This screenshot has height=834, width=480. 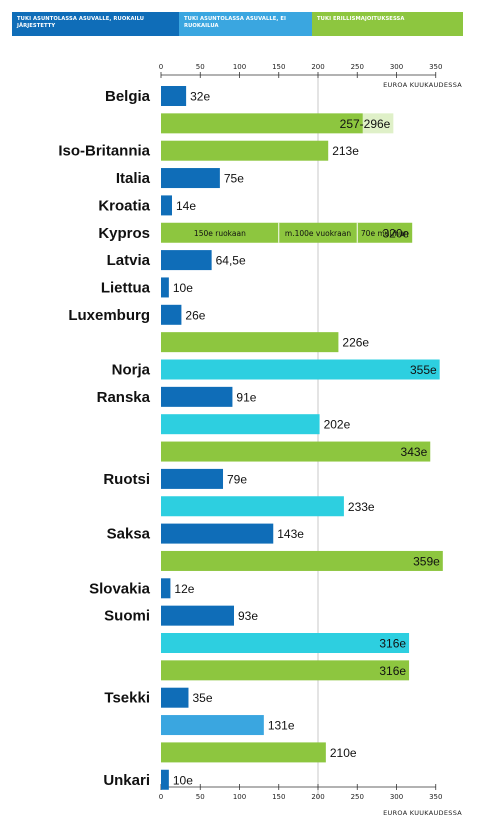 What do you see at coordinates (104, 151) in the screenshot?
I see `country-label: Iso-Britannia` at bounding box center [104, 151].